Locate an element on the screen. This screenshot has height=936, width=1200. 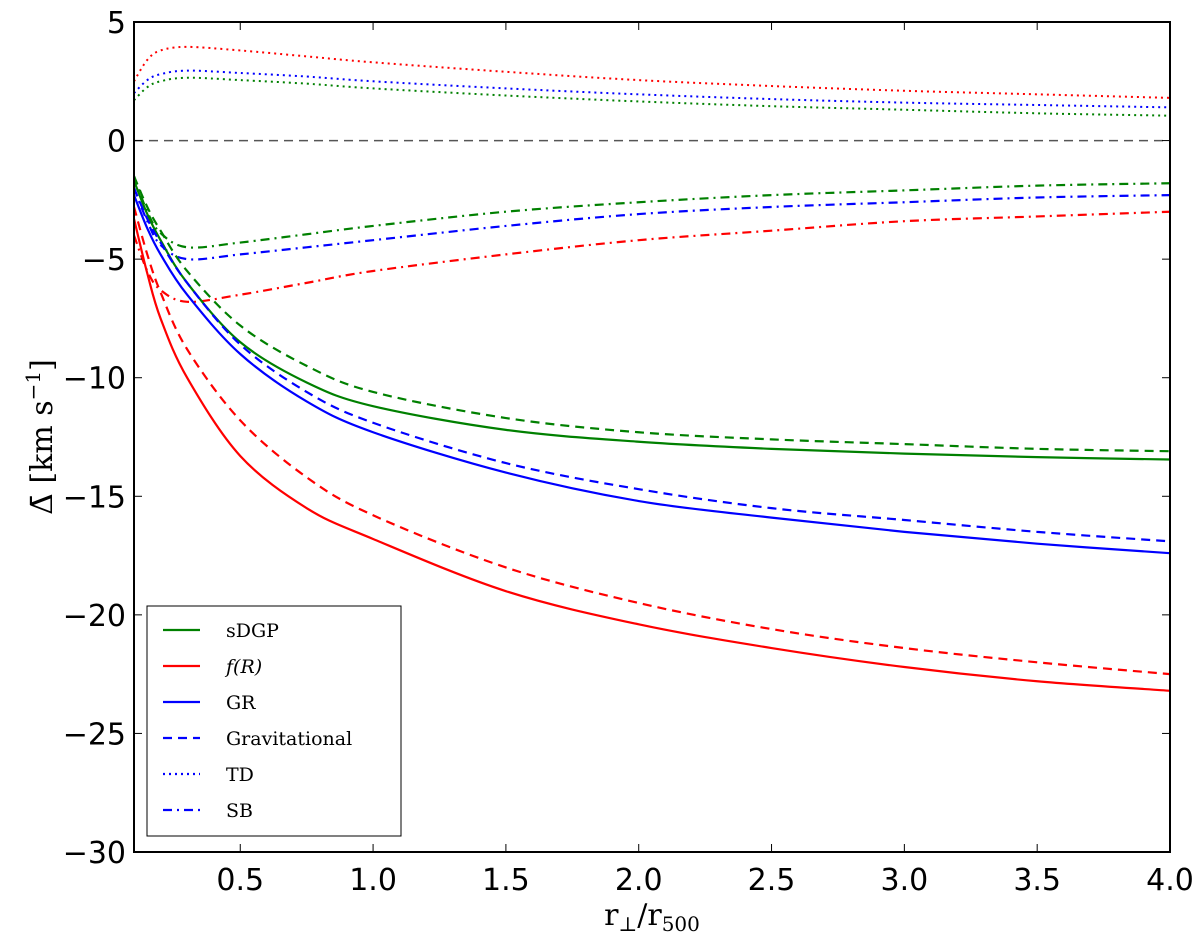
series-line-sdgp-sb is located at coordinates (651, 212).